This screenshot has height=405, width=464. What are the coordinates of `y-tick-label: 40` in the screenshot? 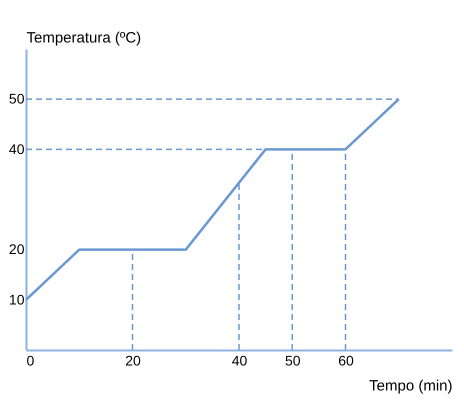 It's located at (16, 148).